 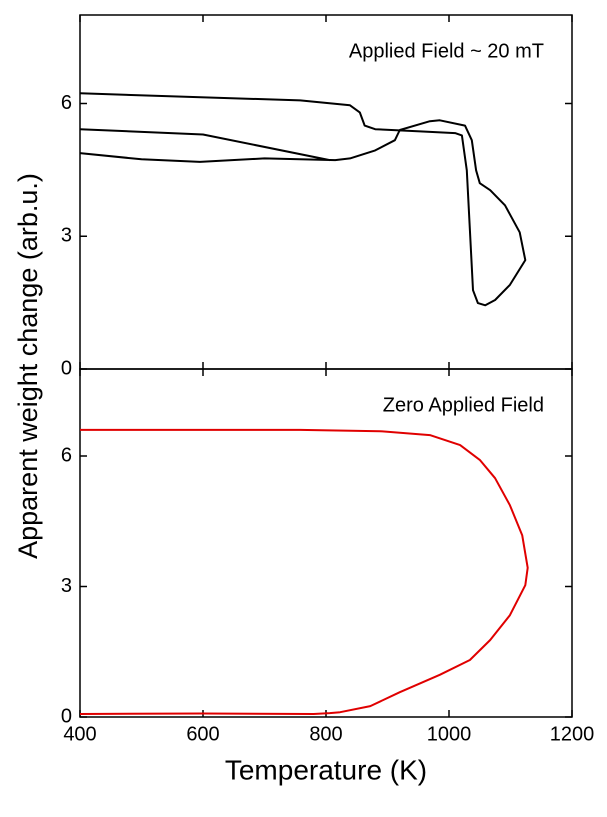 I want to click on x-tick-label: 400, so click(x=79, y=734).